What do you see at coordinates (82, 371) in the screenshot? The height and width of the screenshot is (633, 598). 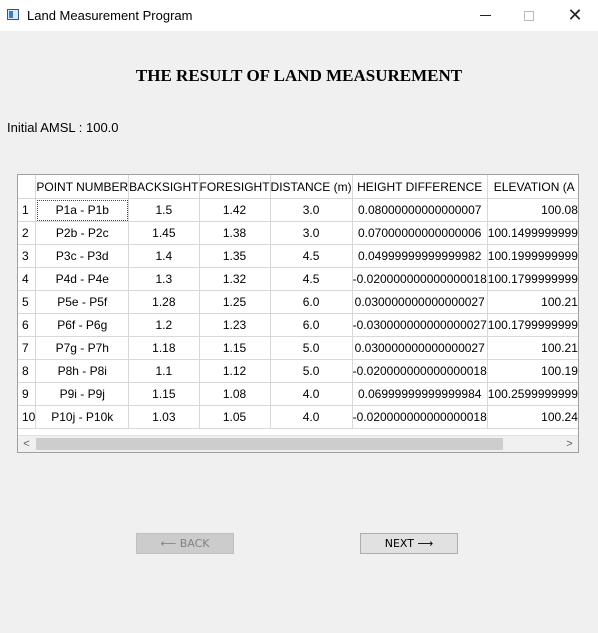 I see `cell-point-number: P8h - P8i` at bounding box center [82, 371].